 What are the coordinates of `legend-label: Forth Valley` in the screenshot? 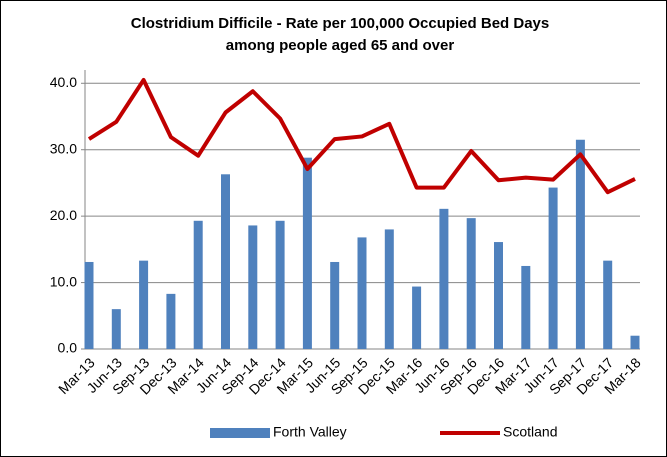 It's located at (310, 432).